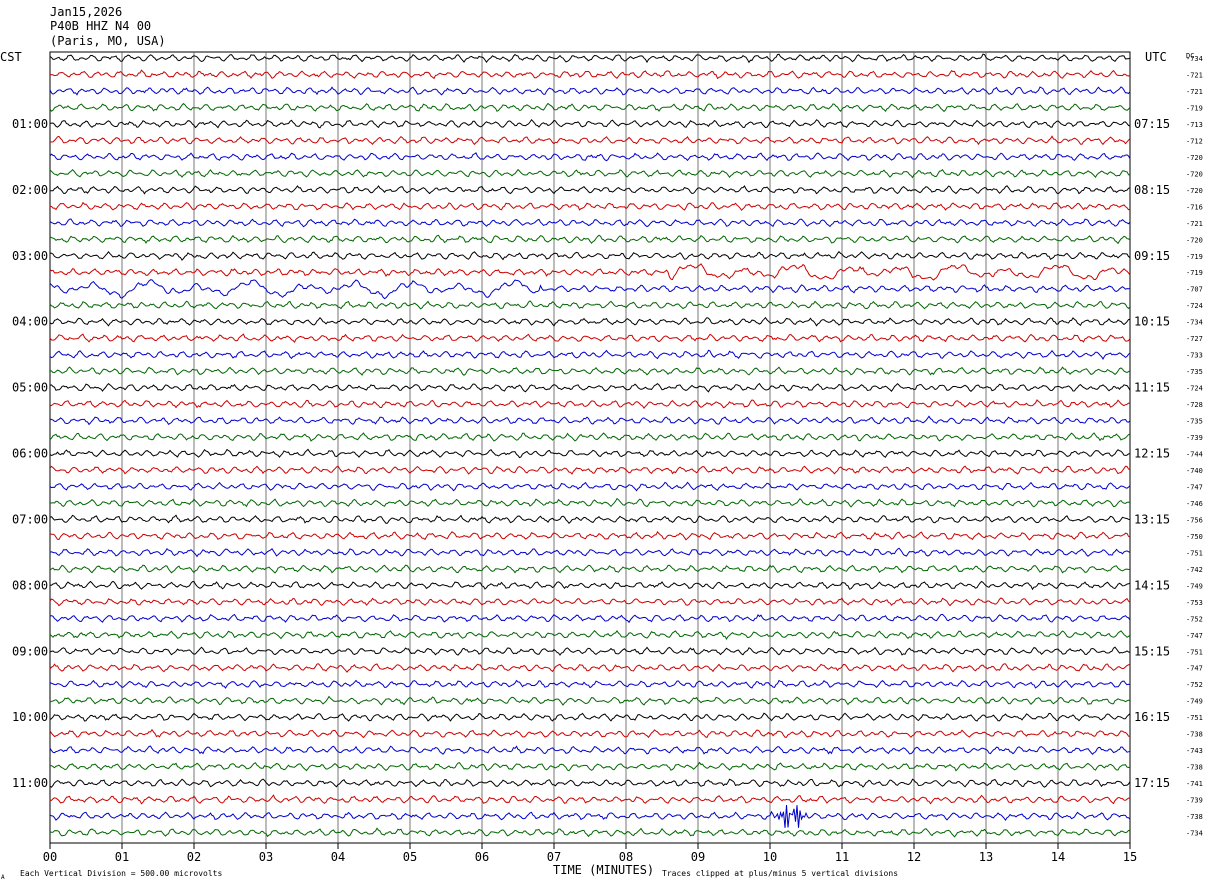 The width and height of the screenshot is (1210, 886). I want to click on dc-offset-value: -749, so click(1194, 702).